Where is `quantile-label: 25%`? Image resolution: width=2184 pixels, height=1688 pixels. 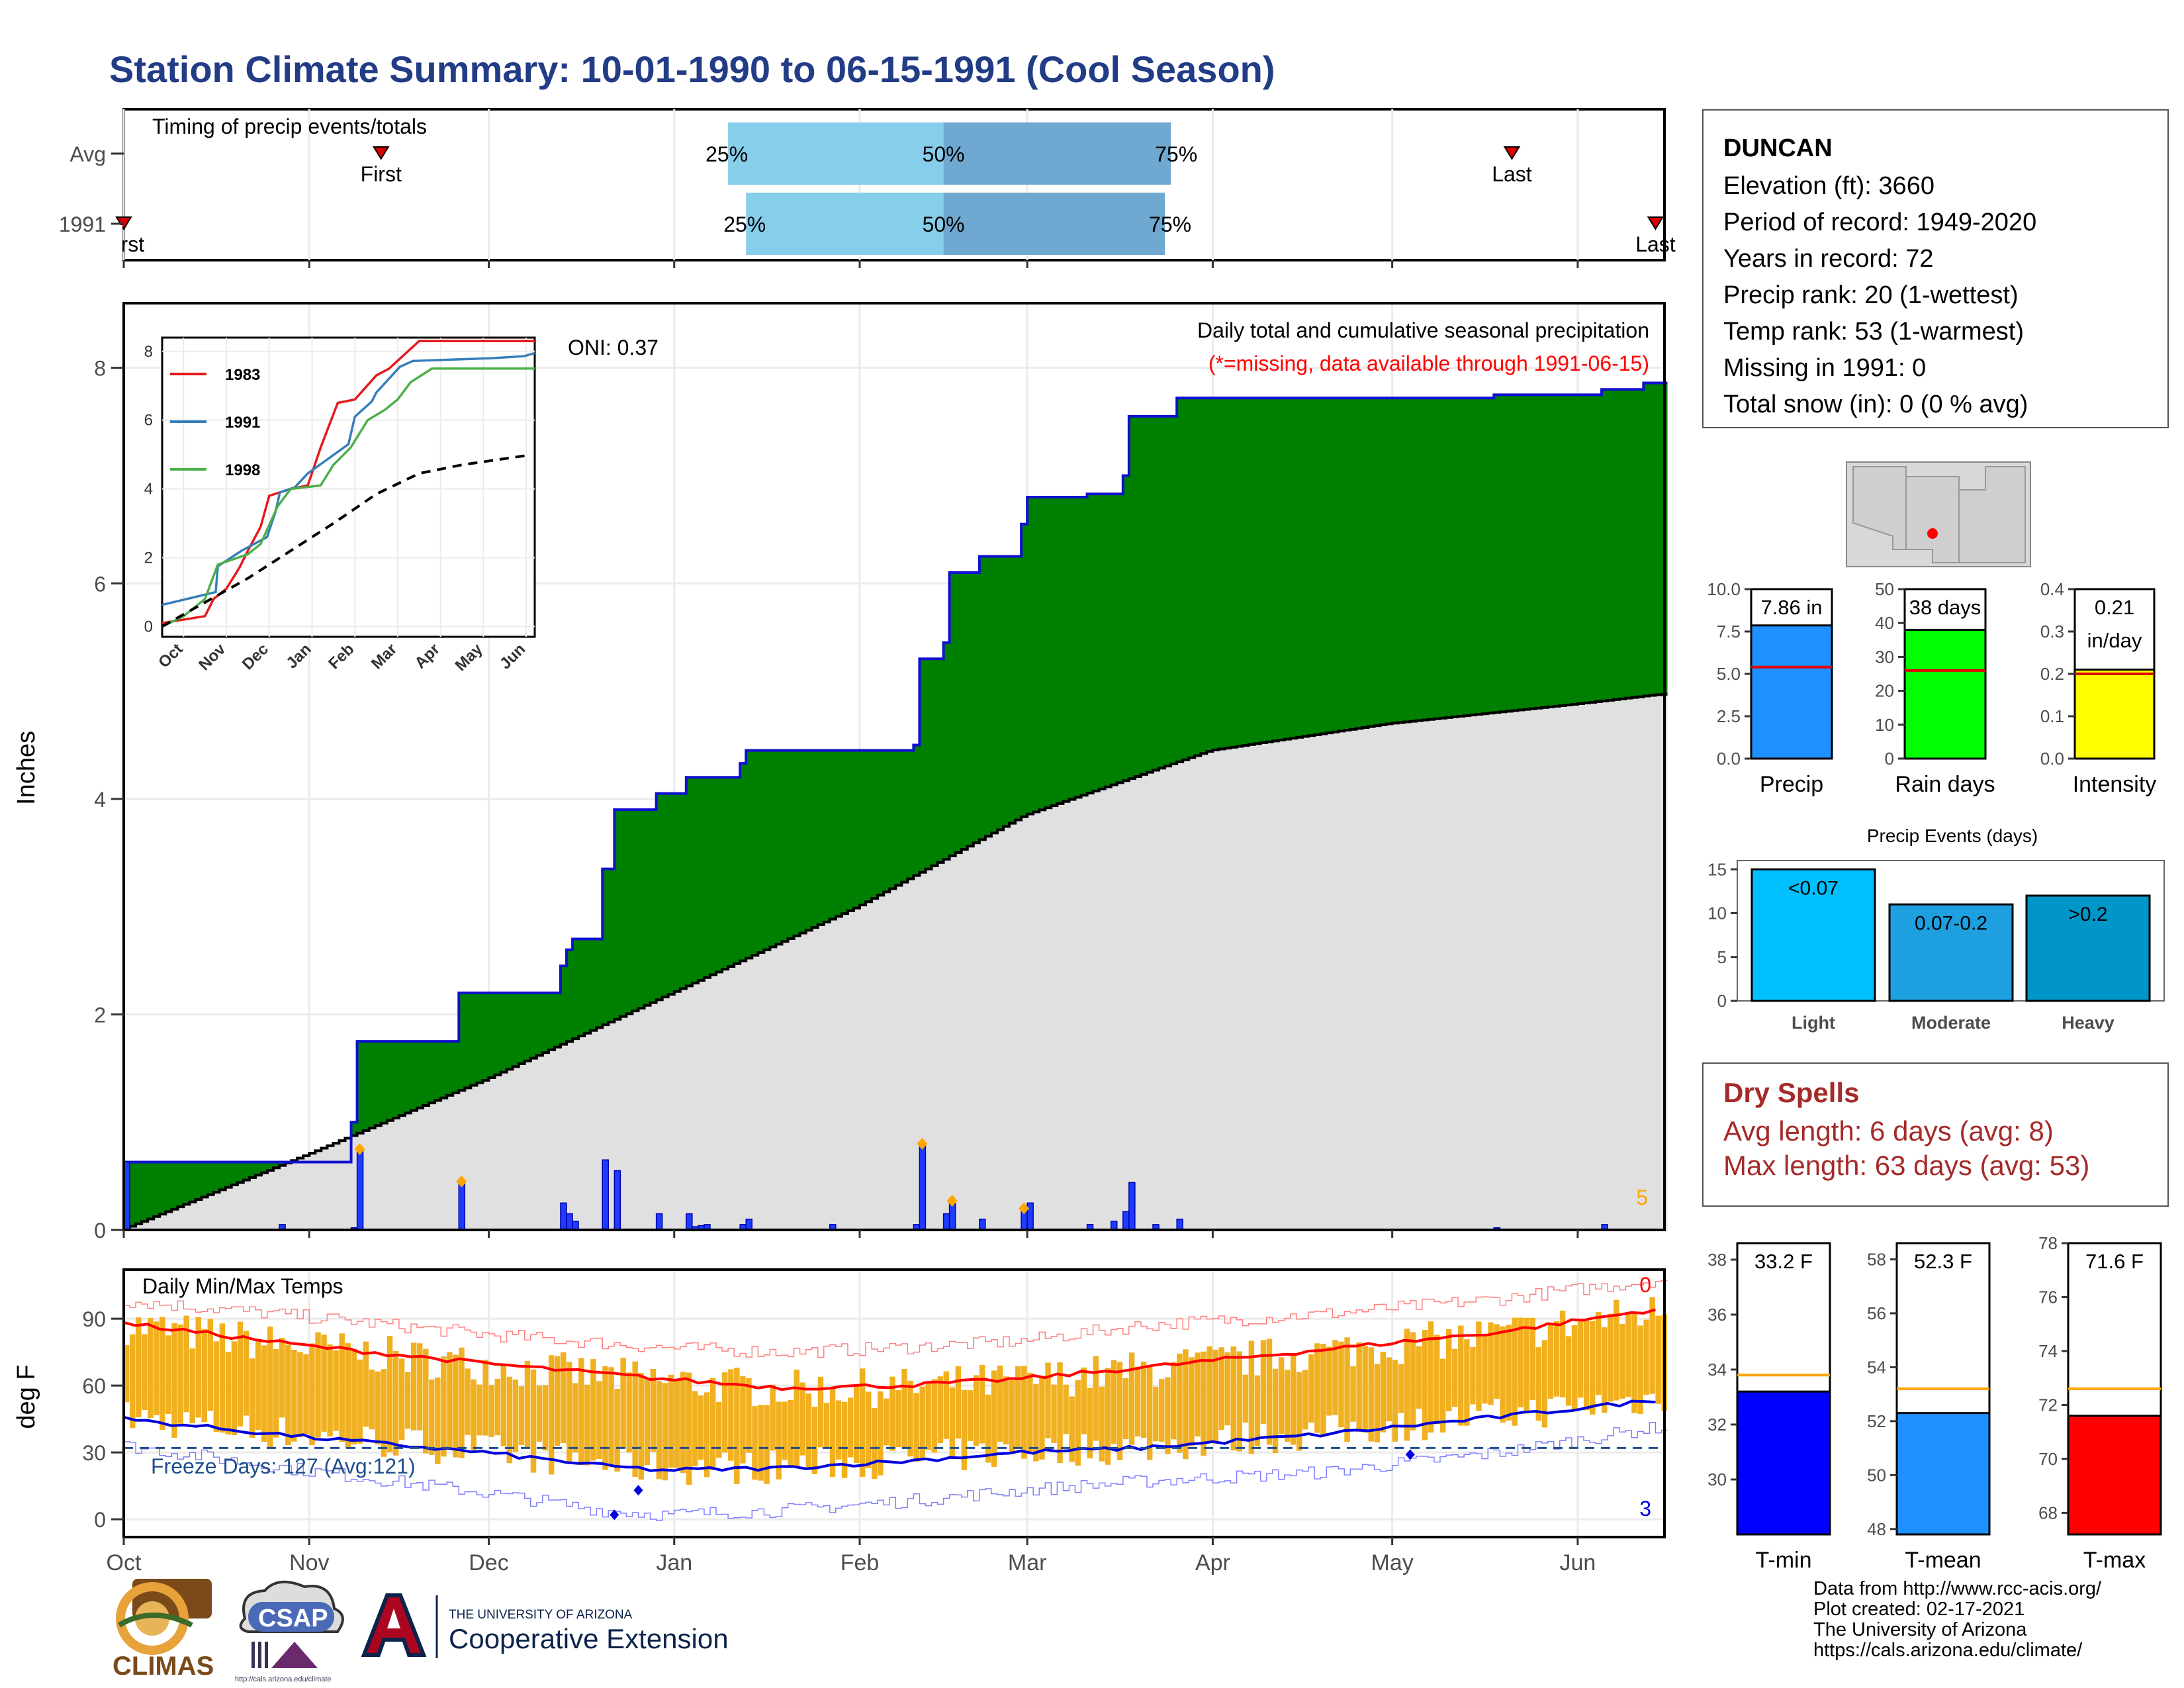 quantile-label: 25% is located at coordinates (744, 224).